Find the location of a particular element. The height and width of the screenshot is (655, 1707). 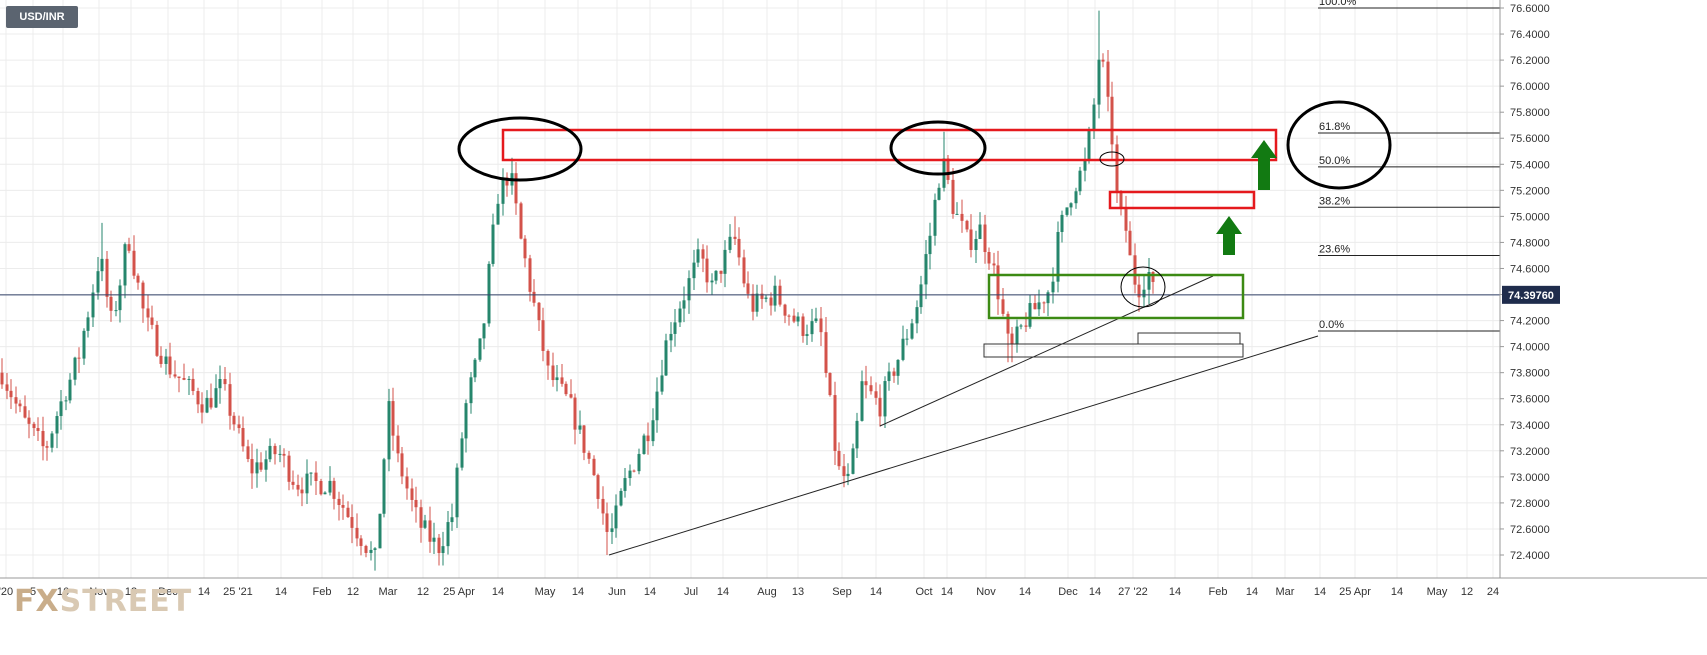

support-box-upper is located at coordinates (1189, 338).